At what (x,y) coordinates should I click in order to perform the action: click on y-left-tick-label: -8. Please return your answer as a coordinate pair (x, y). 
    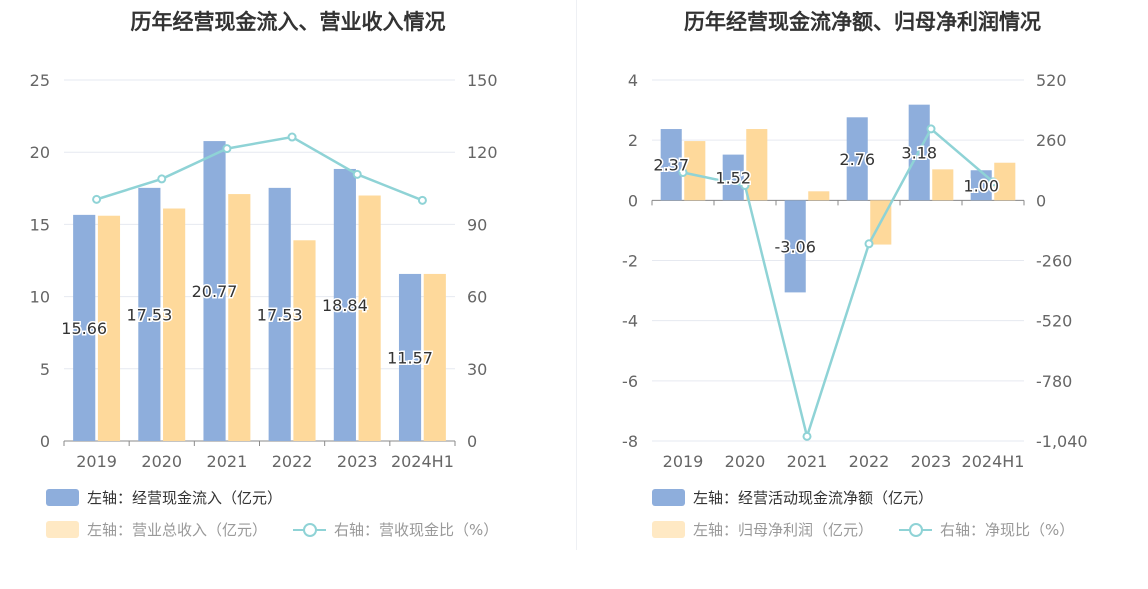
    Looking at the image, I should click on (630, 441).